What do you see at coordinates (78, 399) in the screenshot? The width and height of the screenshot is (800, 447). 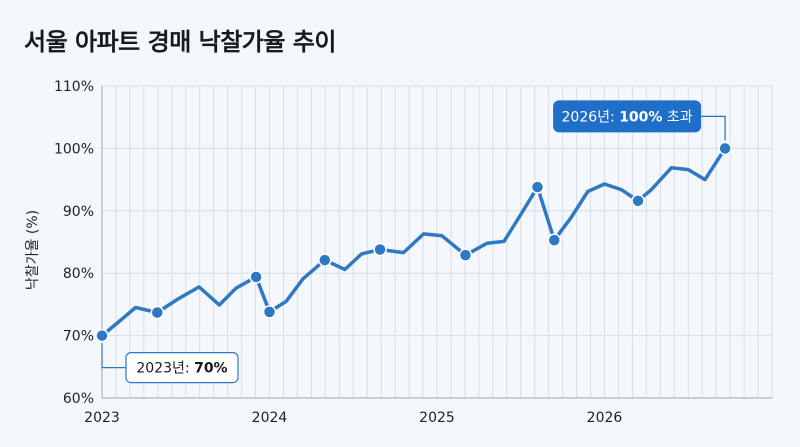 I see `y-tick-label: 60%` at bounding box center [78, 399].